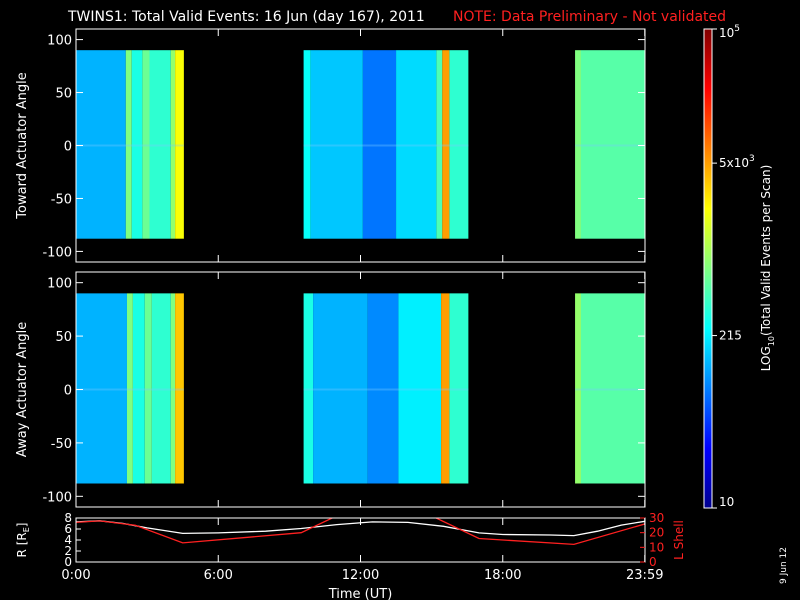  Describe the element at coordinates (644, 575) in the screenshot. I see `xtick-label-4: 23:59` at that location.